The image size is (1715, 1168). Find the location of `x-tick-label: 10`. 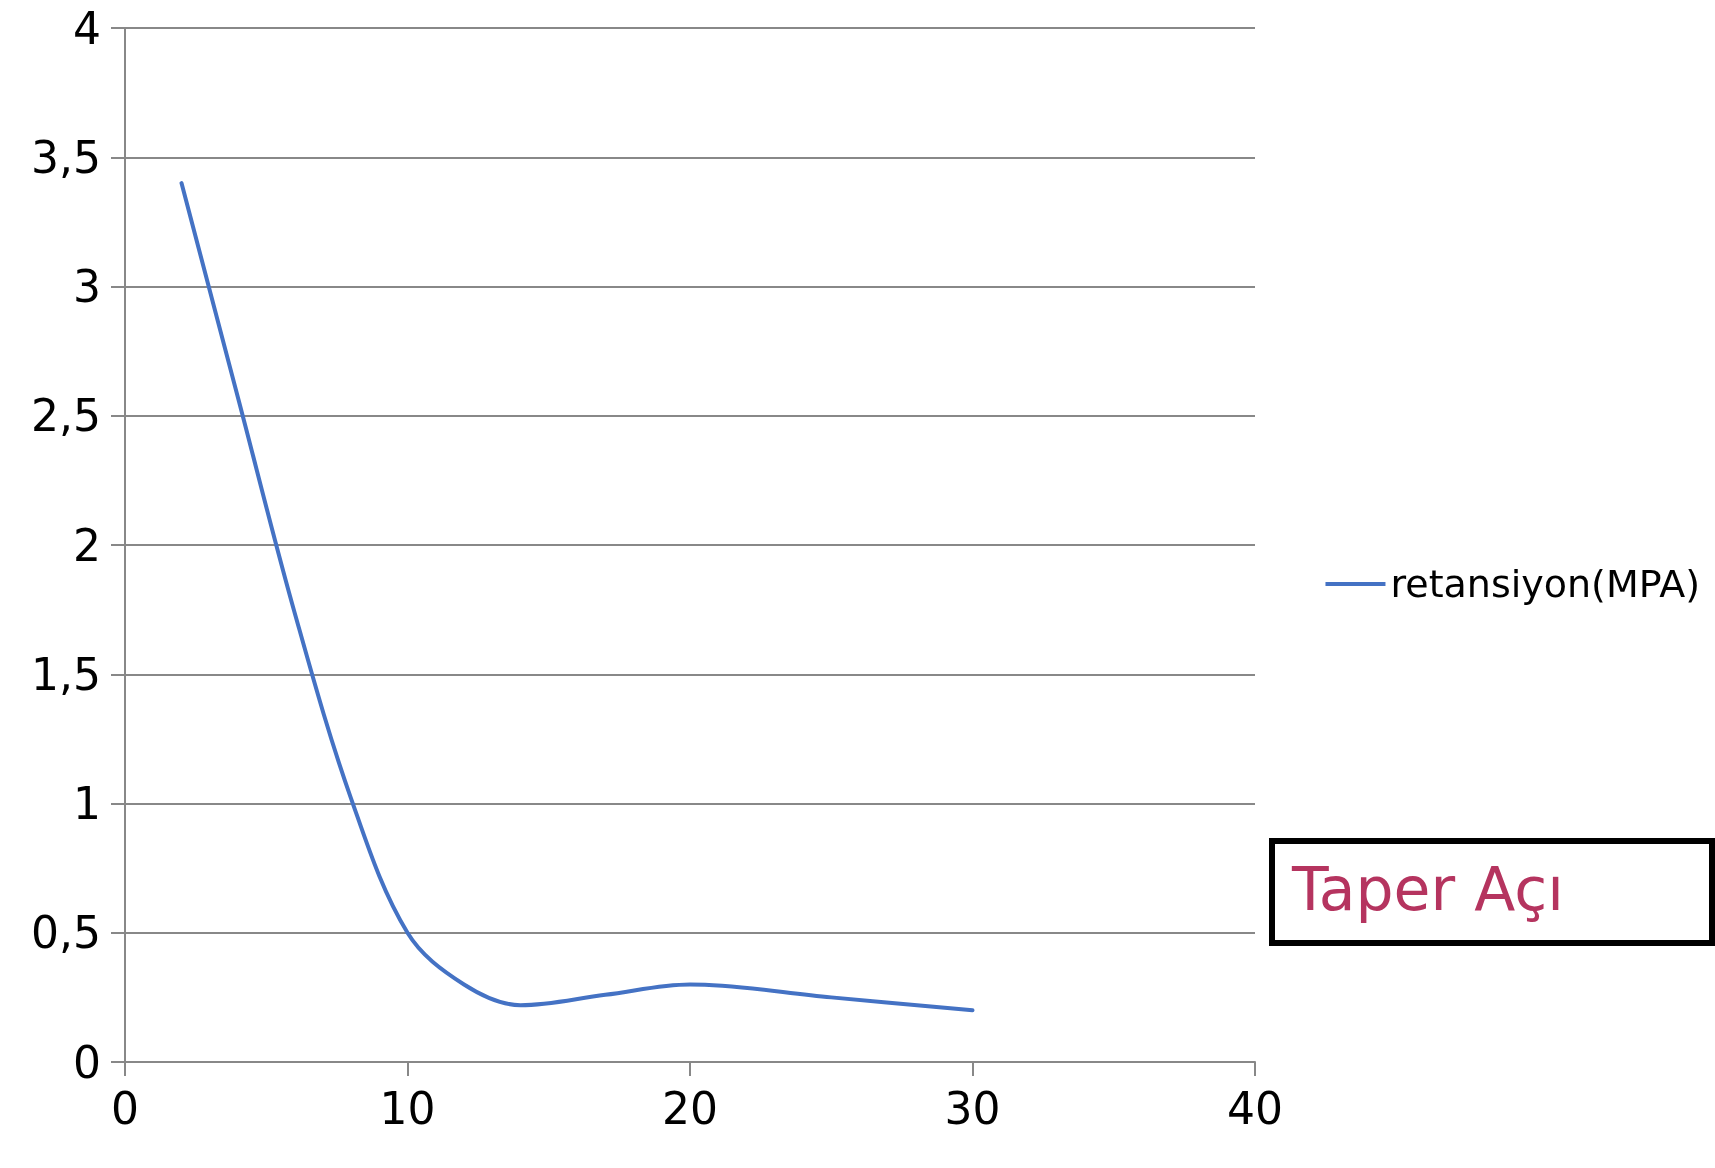

x-tick-label: 10 is located at coordinates (407, 1108).